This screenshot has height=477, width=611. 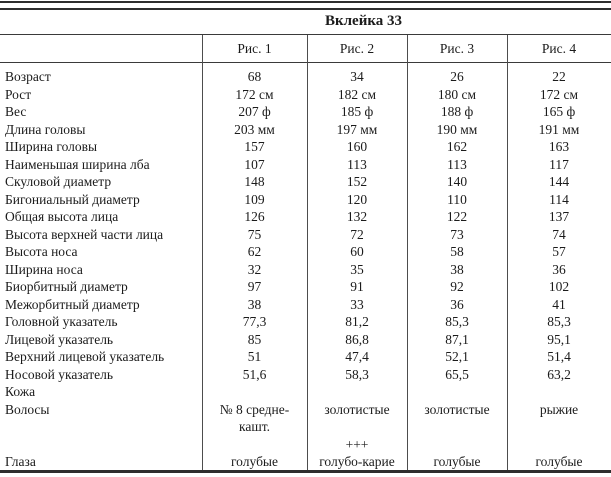 What do you see at coordinates (357, 199) in the screenshot?
I see `cell-value: 120` at bounding box center [357, 199].